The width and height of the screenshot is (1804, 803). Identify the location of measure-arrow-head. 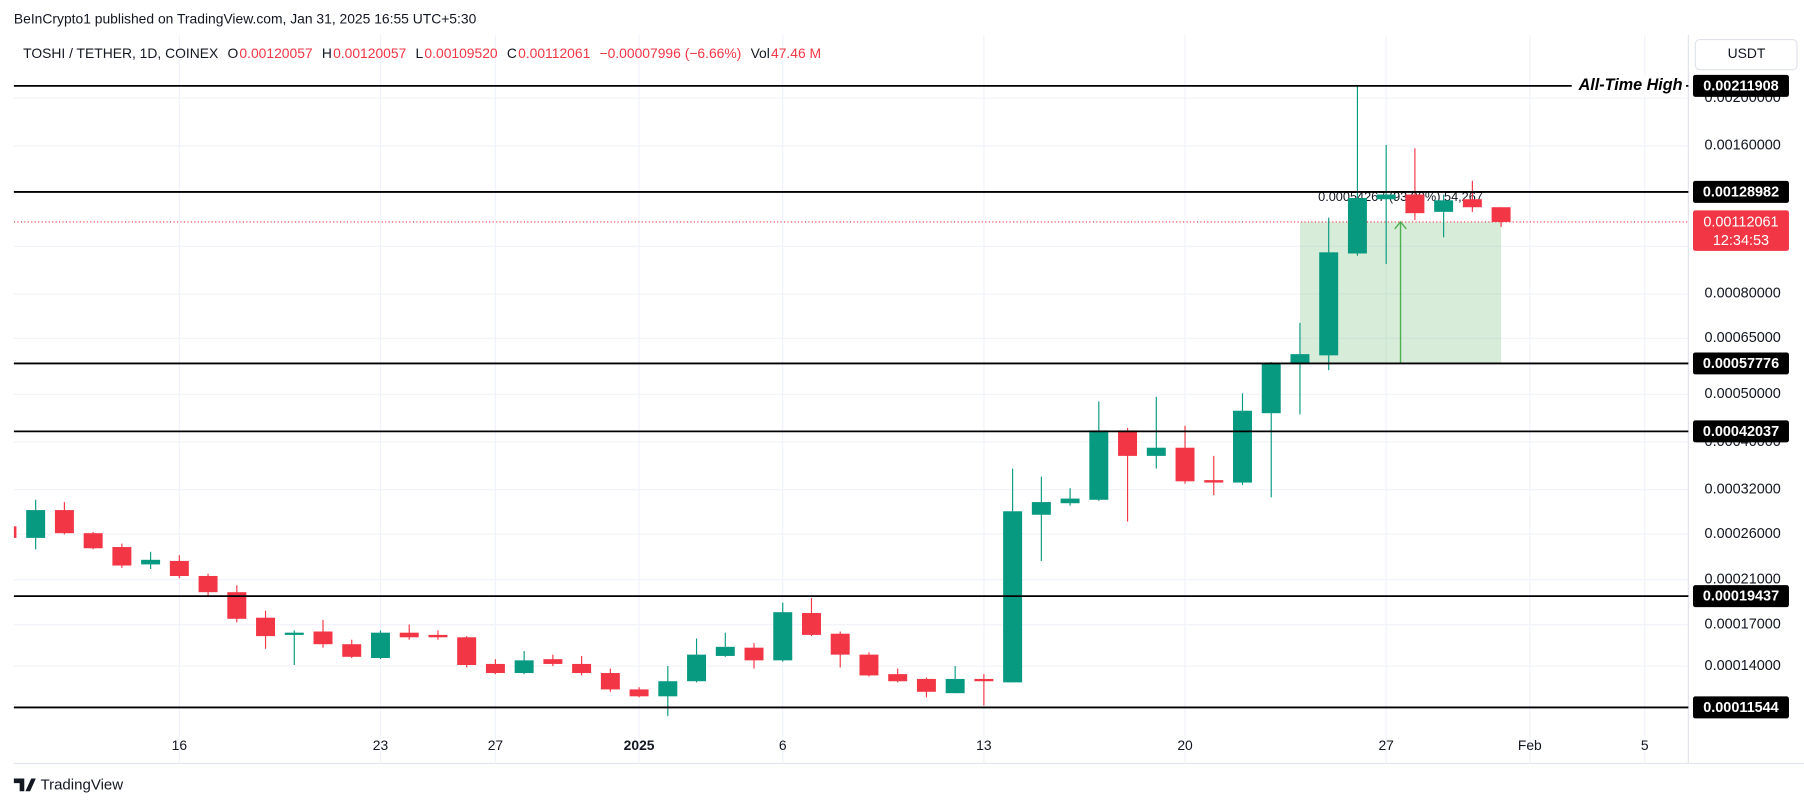
(1400, 225).